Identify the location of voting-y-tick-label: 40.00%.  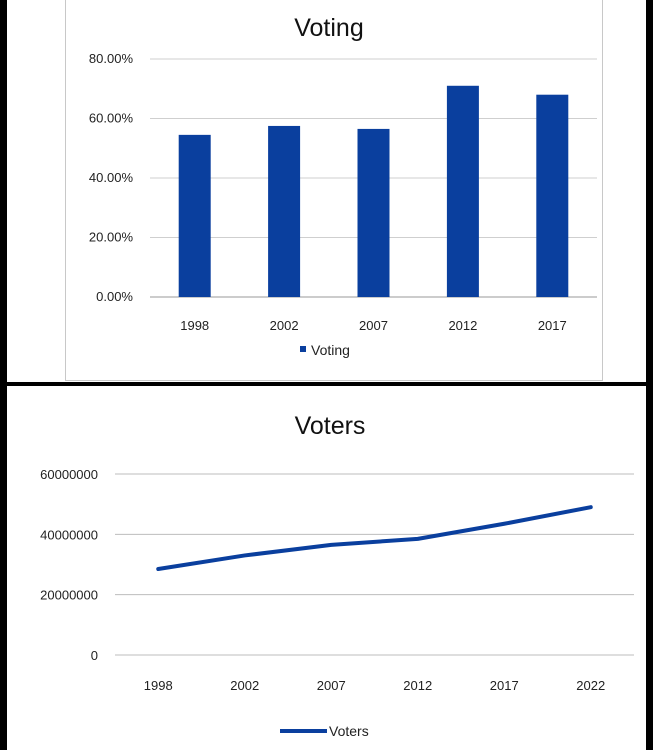
(111, 177).